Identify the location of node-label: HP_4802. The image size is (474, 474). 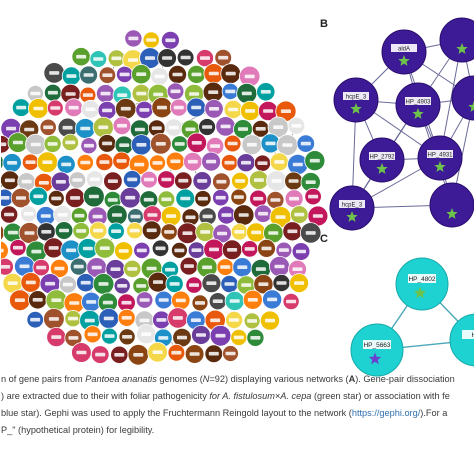
(421, 279).